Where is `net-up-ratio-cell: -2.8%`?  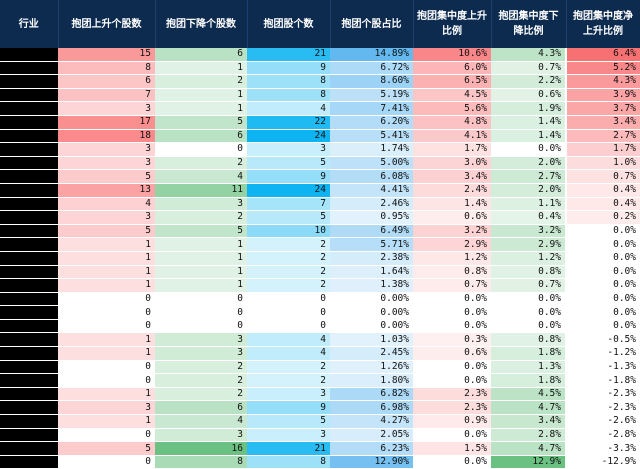
net-up-ratio-cell: -2.8% is located at coordinates (602, 435).